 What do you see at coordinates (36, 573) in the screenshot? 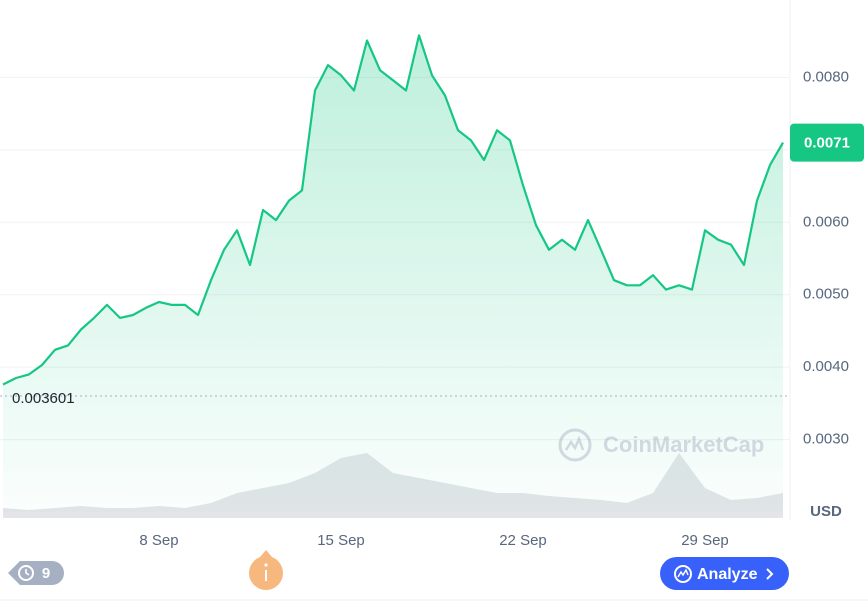
I see `history-badge: 9` at bounding box center [36, 573].